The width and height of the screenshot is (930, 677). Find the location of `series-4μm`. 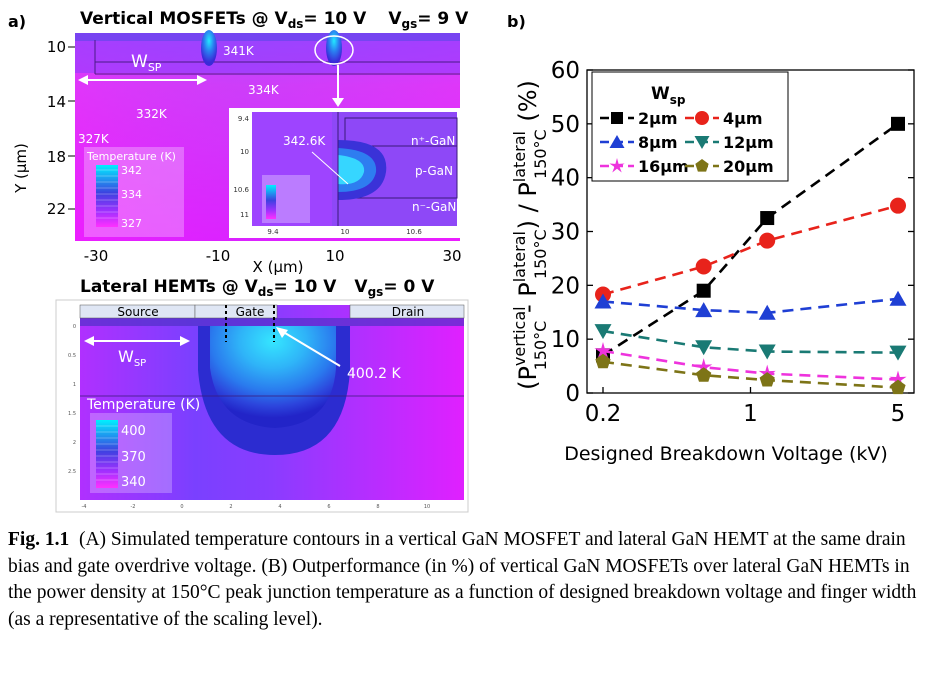

series-4μm is located at coordinates (750, 250).